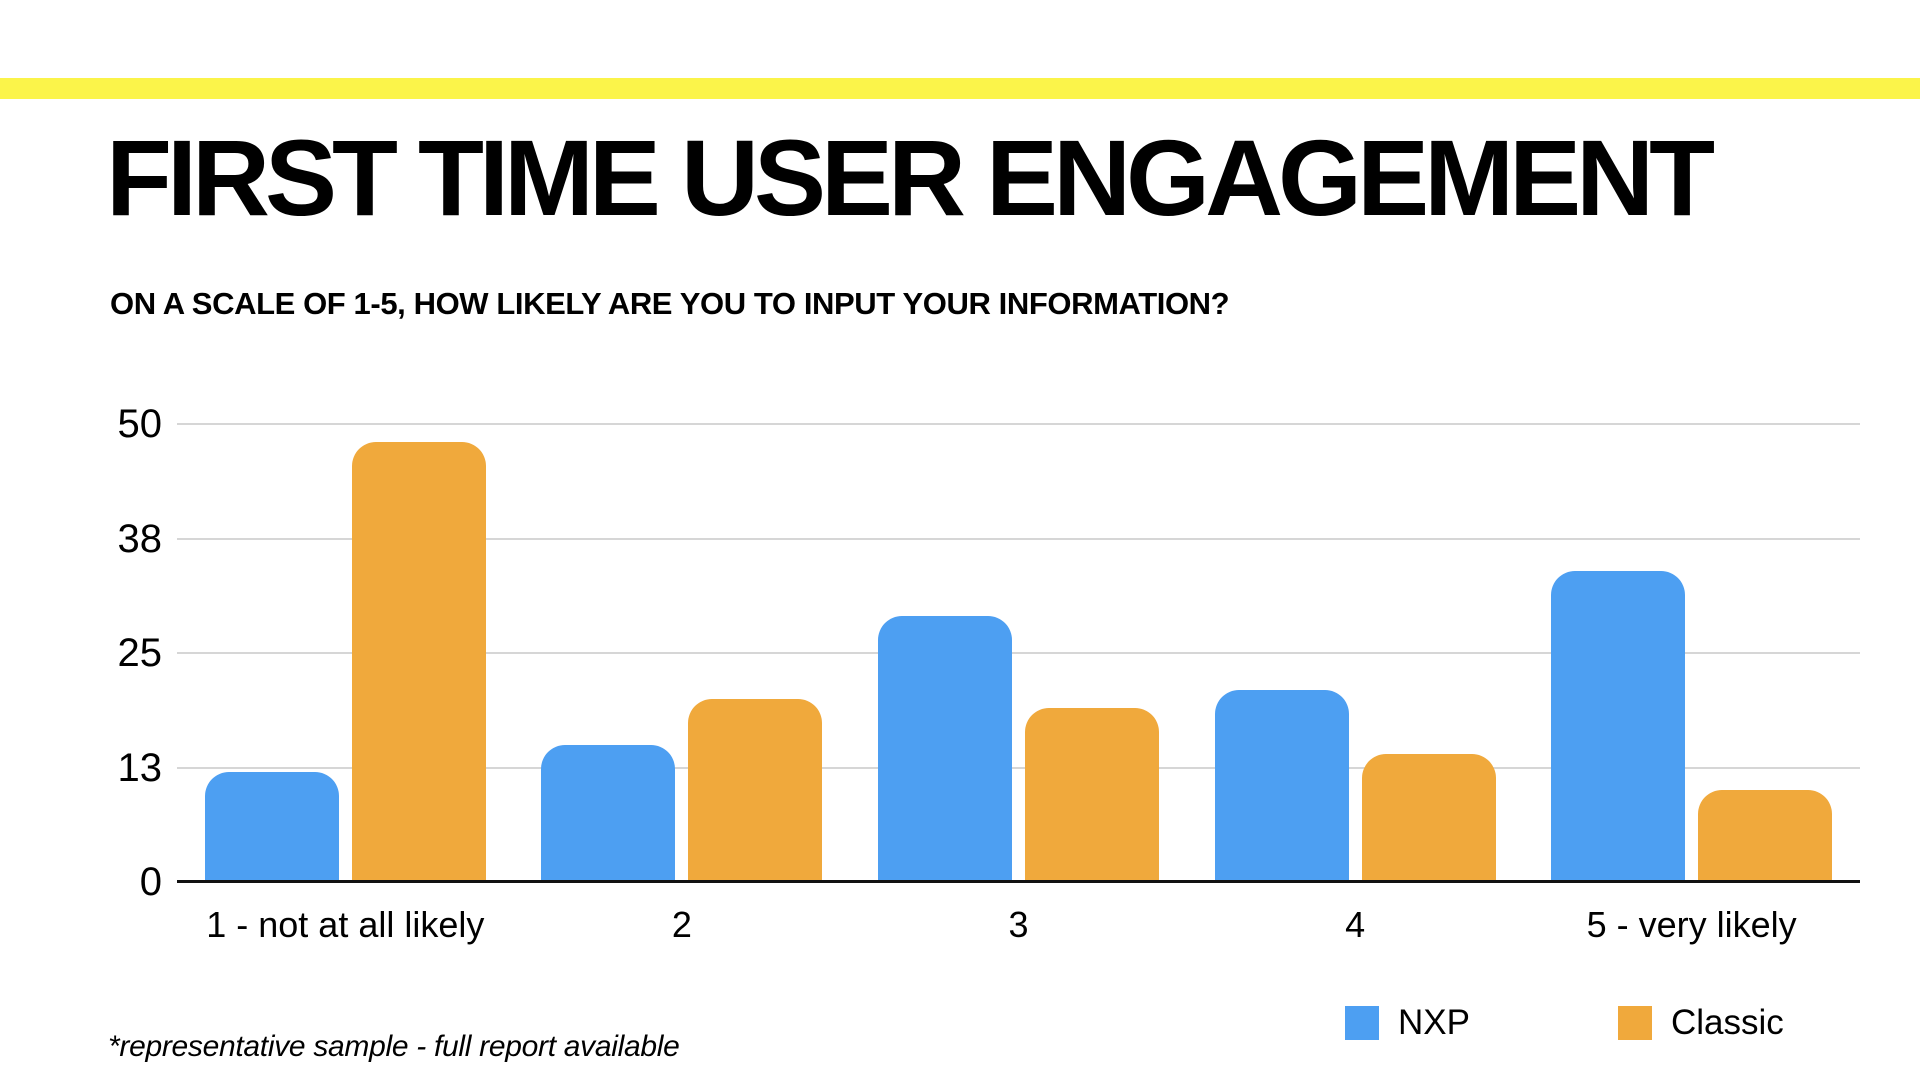 The width and height of the screenshot is (1920, 1080). Describe the element at coordinates (960, 88) in the screenshot. I see `accent-stripe` at that location.